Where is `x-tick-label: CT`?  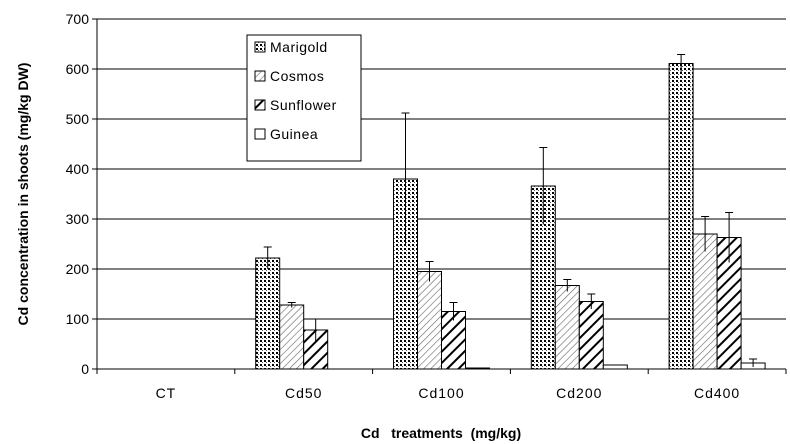
x-tick-label: CT is located at coordinates (166, 393).